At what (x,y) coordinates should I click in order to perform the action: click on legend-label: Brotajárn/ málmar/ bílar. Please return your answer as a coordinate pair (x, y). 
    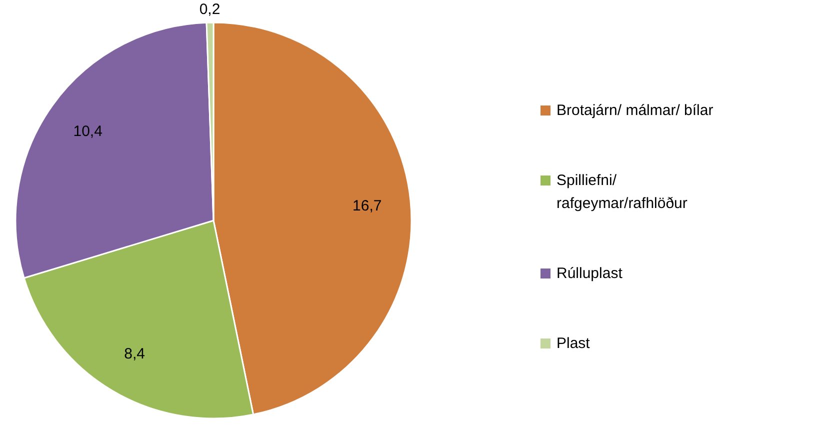
    Looking at the image, I should click on (635, 110).